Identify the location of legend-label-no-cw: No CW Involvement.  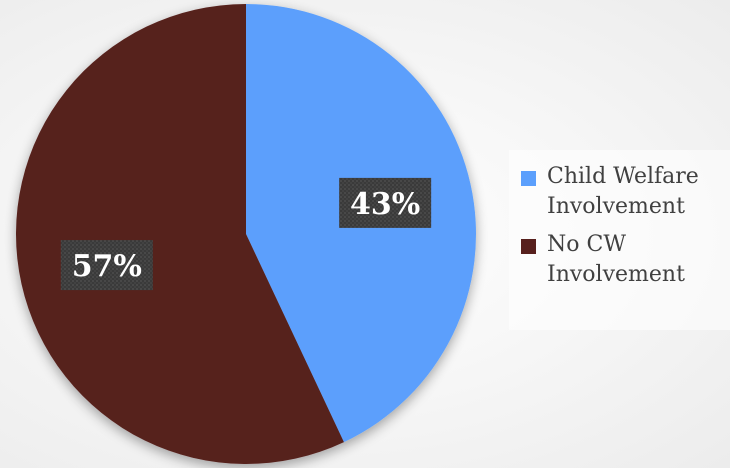
(616, 259).